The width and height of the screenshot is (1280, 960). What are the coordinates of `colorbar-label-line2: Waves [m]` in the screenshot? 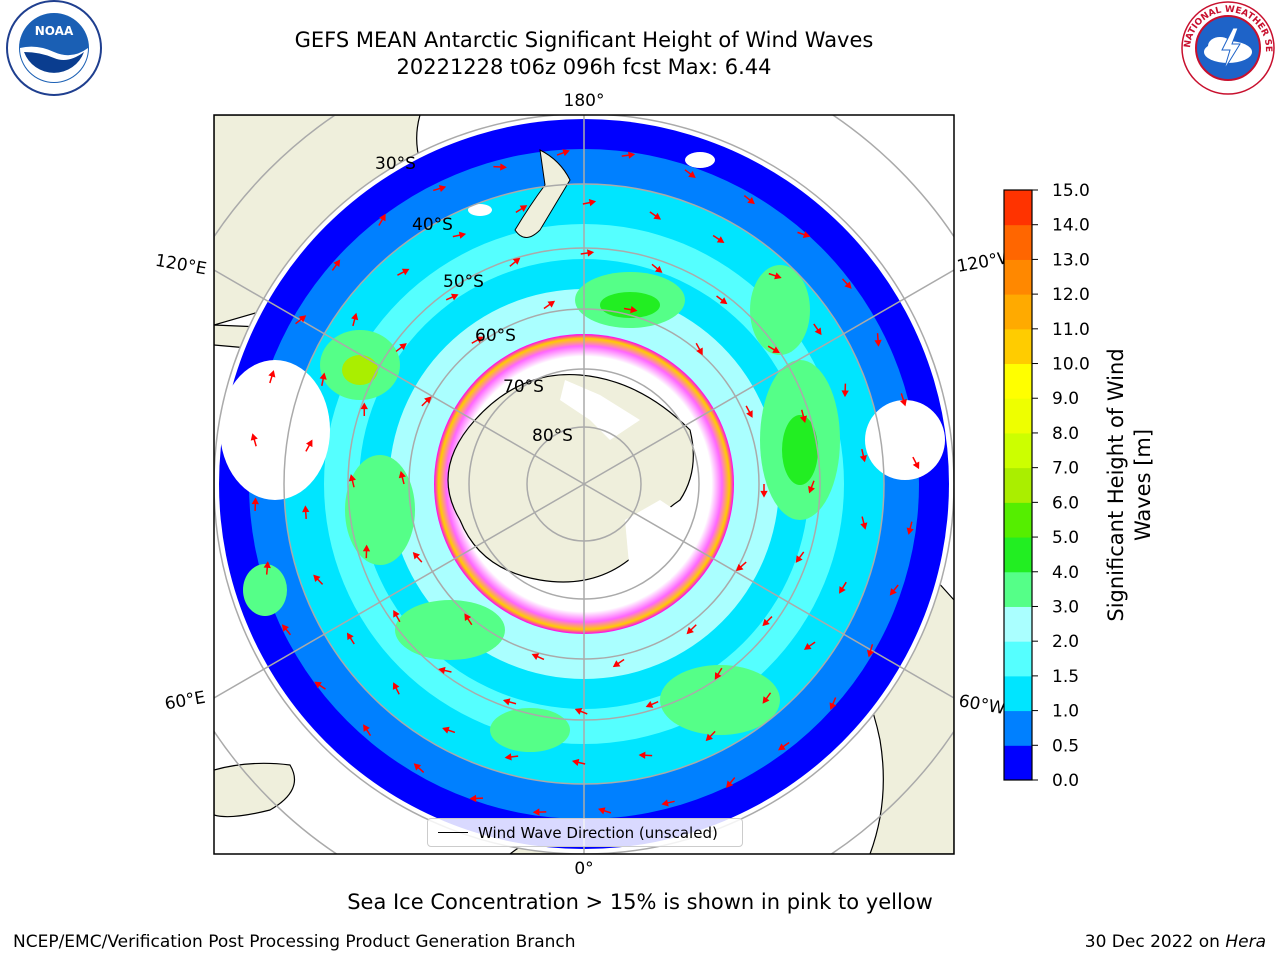 It's located at (1143, 485).